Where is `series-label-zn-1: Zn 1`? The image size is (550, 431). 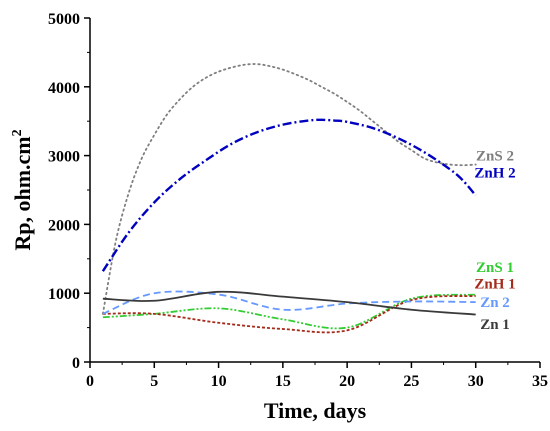 series-label-zn-1: Zn 1 is located at coordinates (495, 325).